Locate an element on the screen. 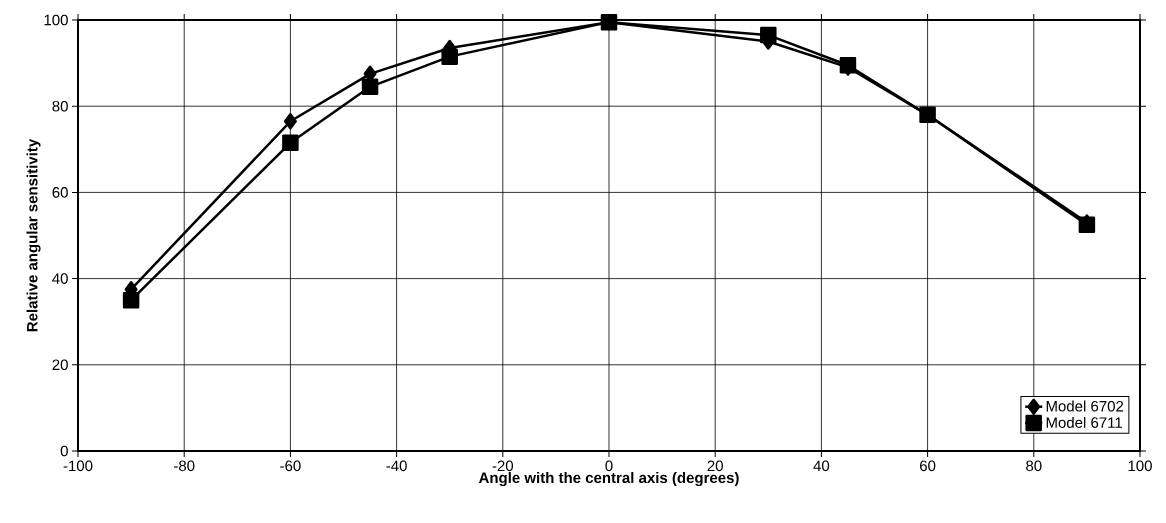 The width and height of the screenshot is (1166, 523). legend-label: Model 6702 is located at coordinates (1085, 406).